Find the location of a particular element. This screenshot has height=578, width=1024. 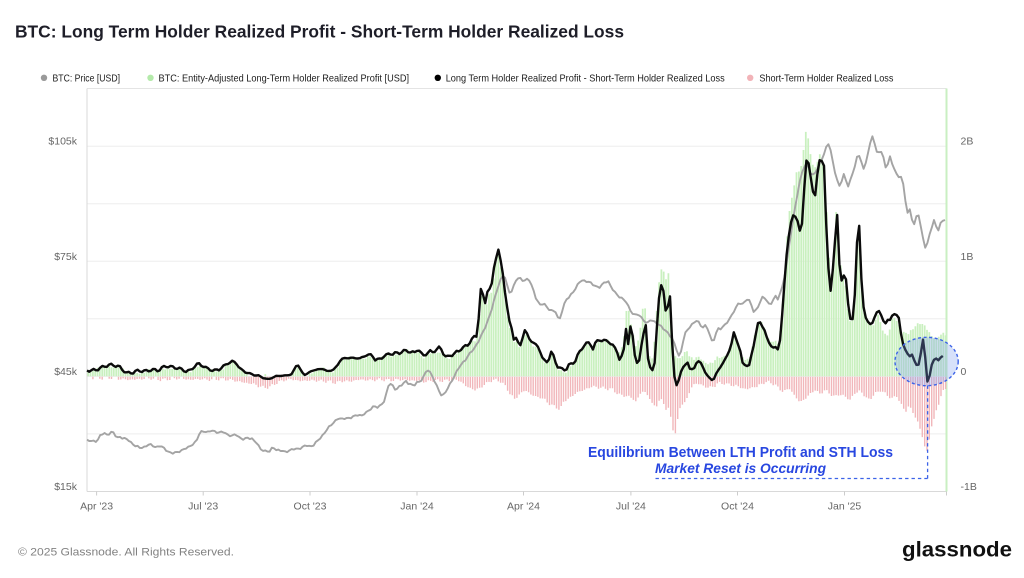

svg-text: Jul '23 is located at coordinates (203, 507).